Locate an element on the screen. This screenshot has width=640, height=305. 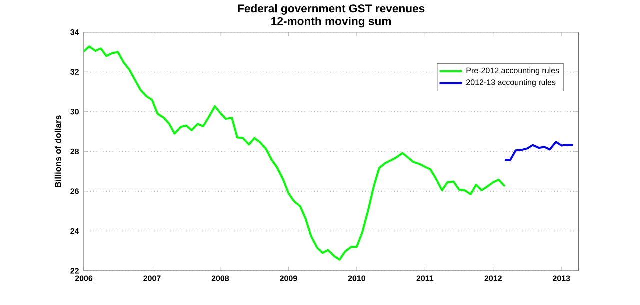
x-tick-label: 2011 is located at coordinates (425, 279).